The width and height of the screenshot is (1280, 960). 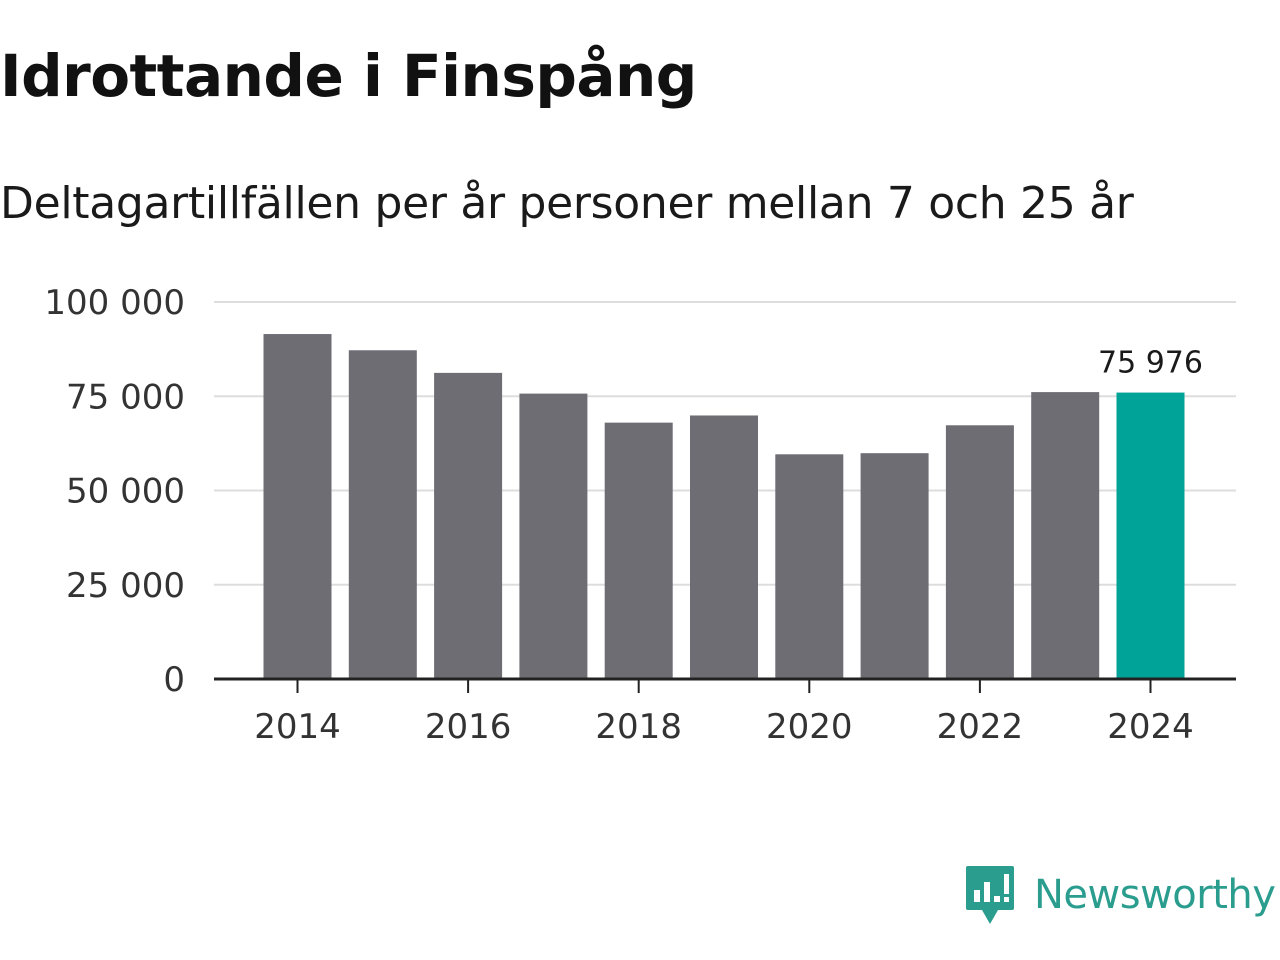 What do you see at coordinates (468, 727) in the screenshot?
I see `x-tick-label: 2016` at bounding box center [468, 727].